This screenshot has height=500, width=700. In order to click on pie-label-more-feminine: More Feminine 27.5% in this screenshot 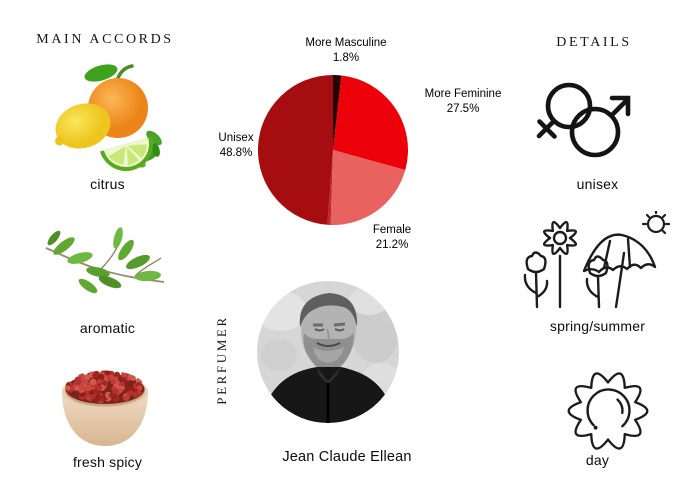, I will do `click(463, 101)`.